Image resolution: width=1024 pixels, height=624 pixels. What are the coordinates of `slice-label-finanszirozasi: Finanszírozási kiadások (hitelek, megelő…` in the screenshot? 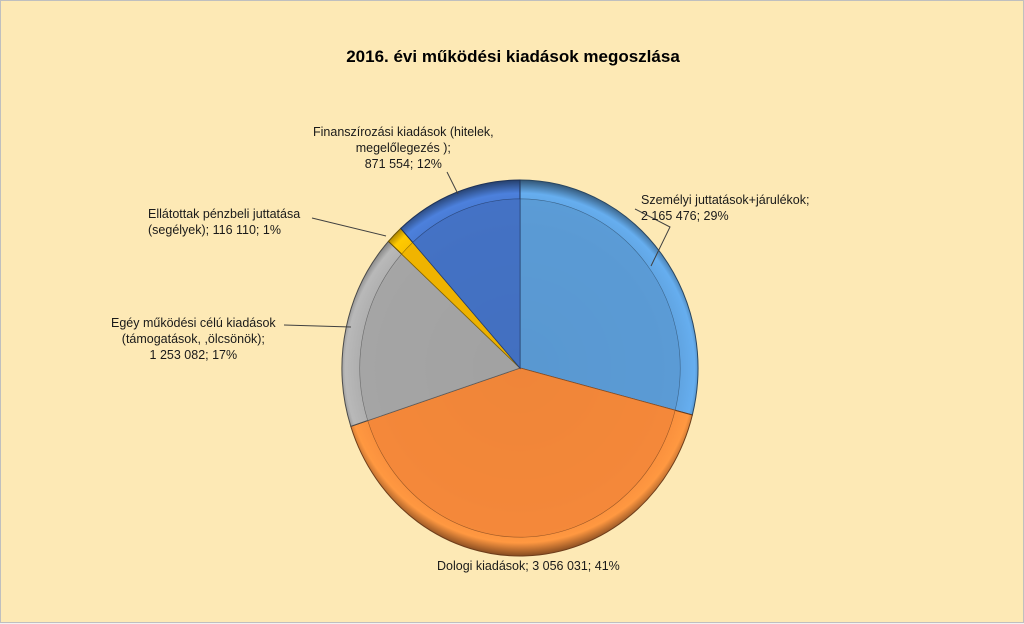 It's located at (403, 148).